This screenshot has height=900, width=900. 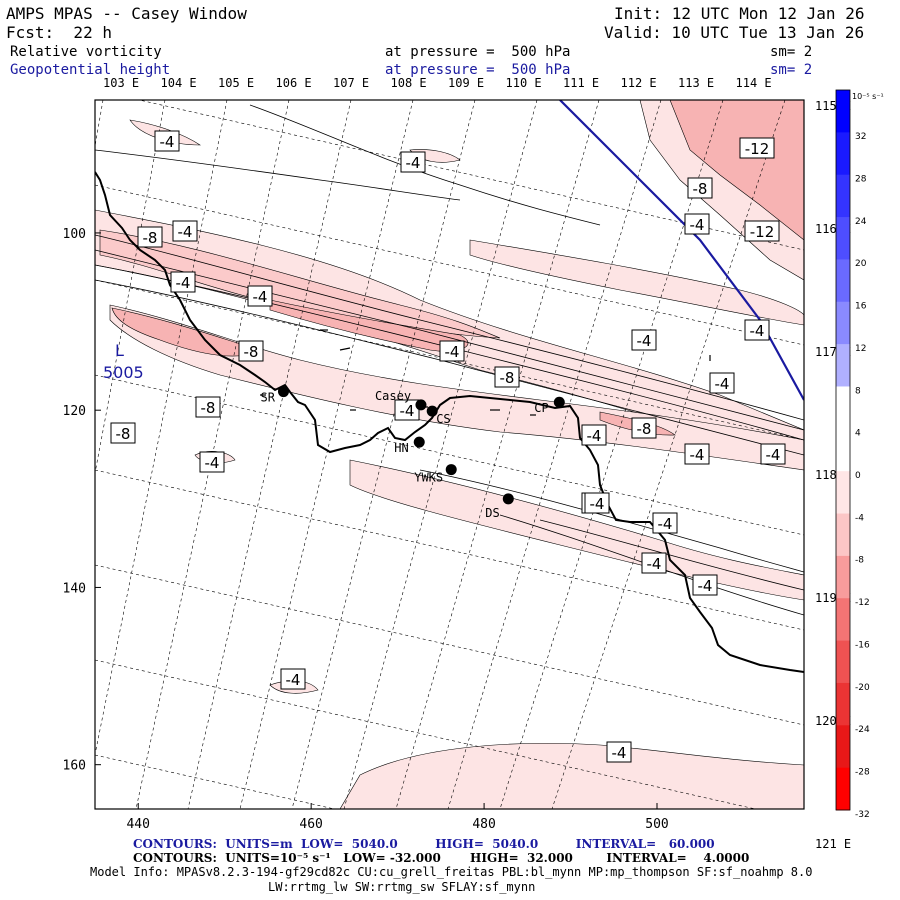 I want to click on top-lon-label: 113 E, so click(x=696, y=83).